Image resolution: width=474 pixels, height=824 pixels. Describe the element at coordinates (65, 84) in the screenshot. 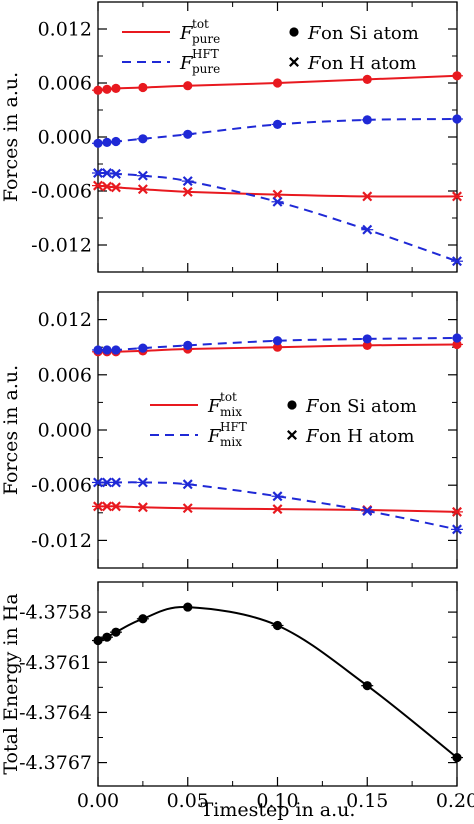

I see `y-tick-label: 0.006` at that location.